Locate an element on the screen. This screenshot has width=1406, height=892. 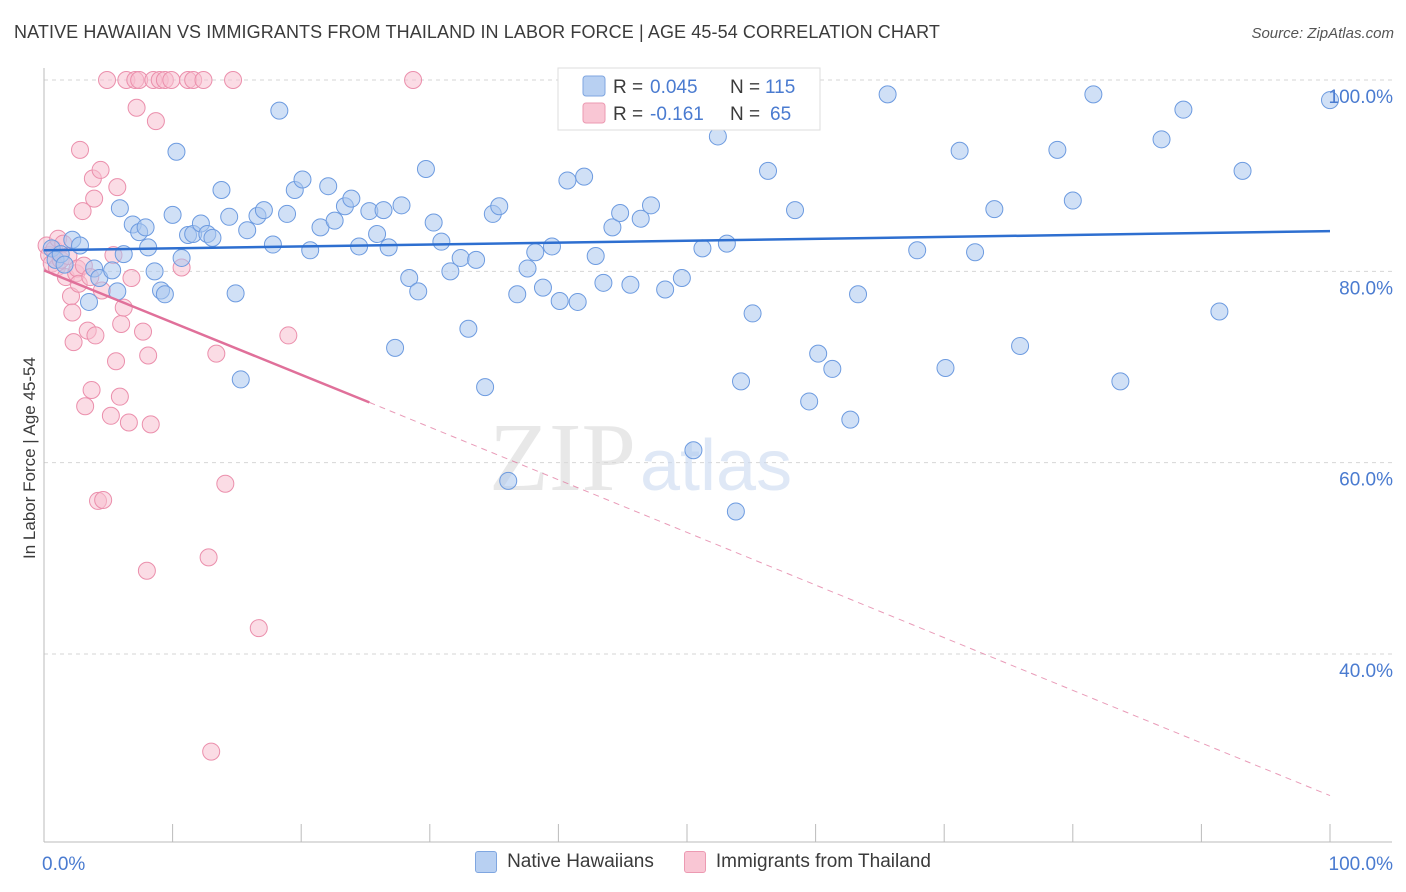
chart-source: Source: ZipAtlas.com is located at coordinates (1322, 33).